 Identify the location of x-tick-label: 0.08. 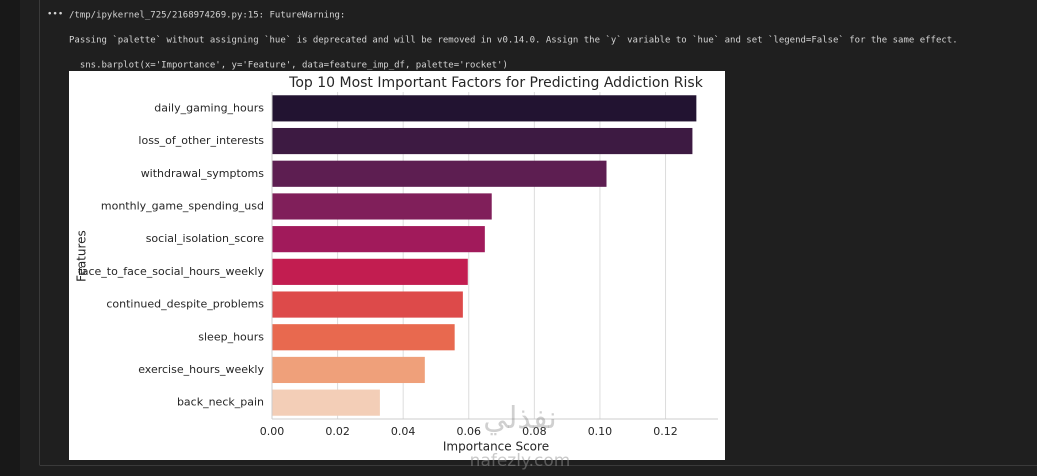
(534, 431).